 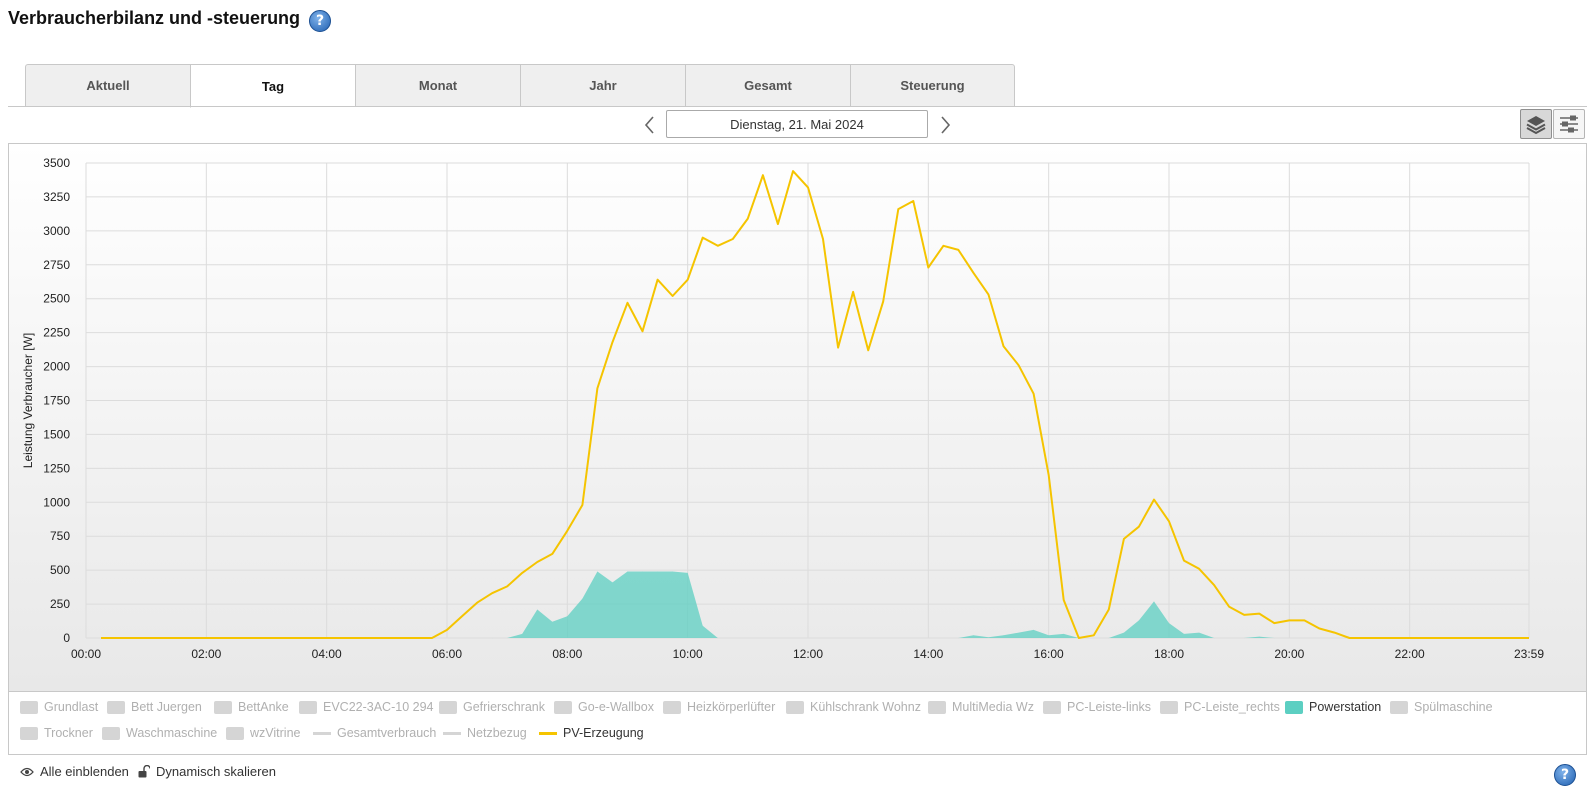 What do you see at coordinates (945, 125) in the screenshot?
I see `chevron-right-icon` at bounding box center [945, 125].